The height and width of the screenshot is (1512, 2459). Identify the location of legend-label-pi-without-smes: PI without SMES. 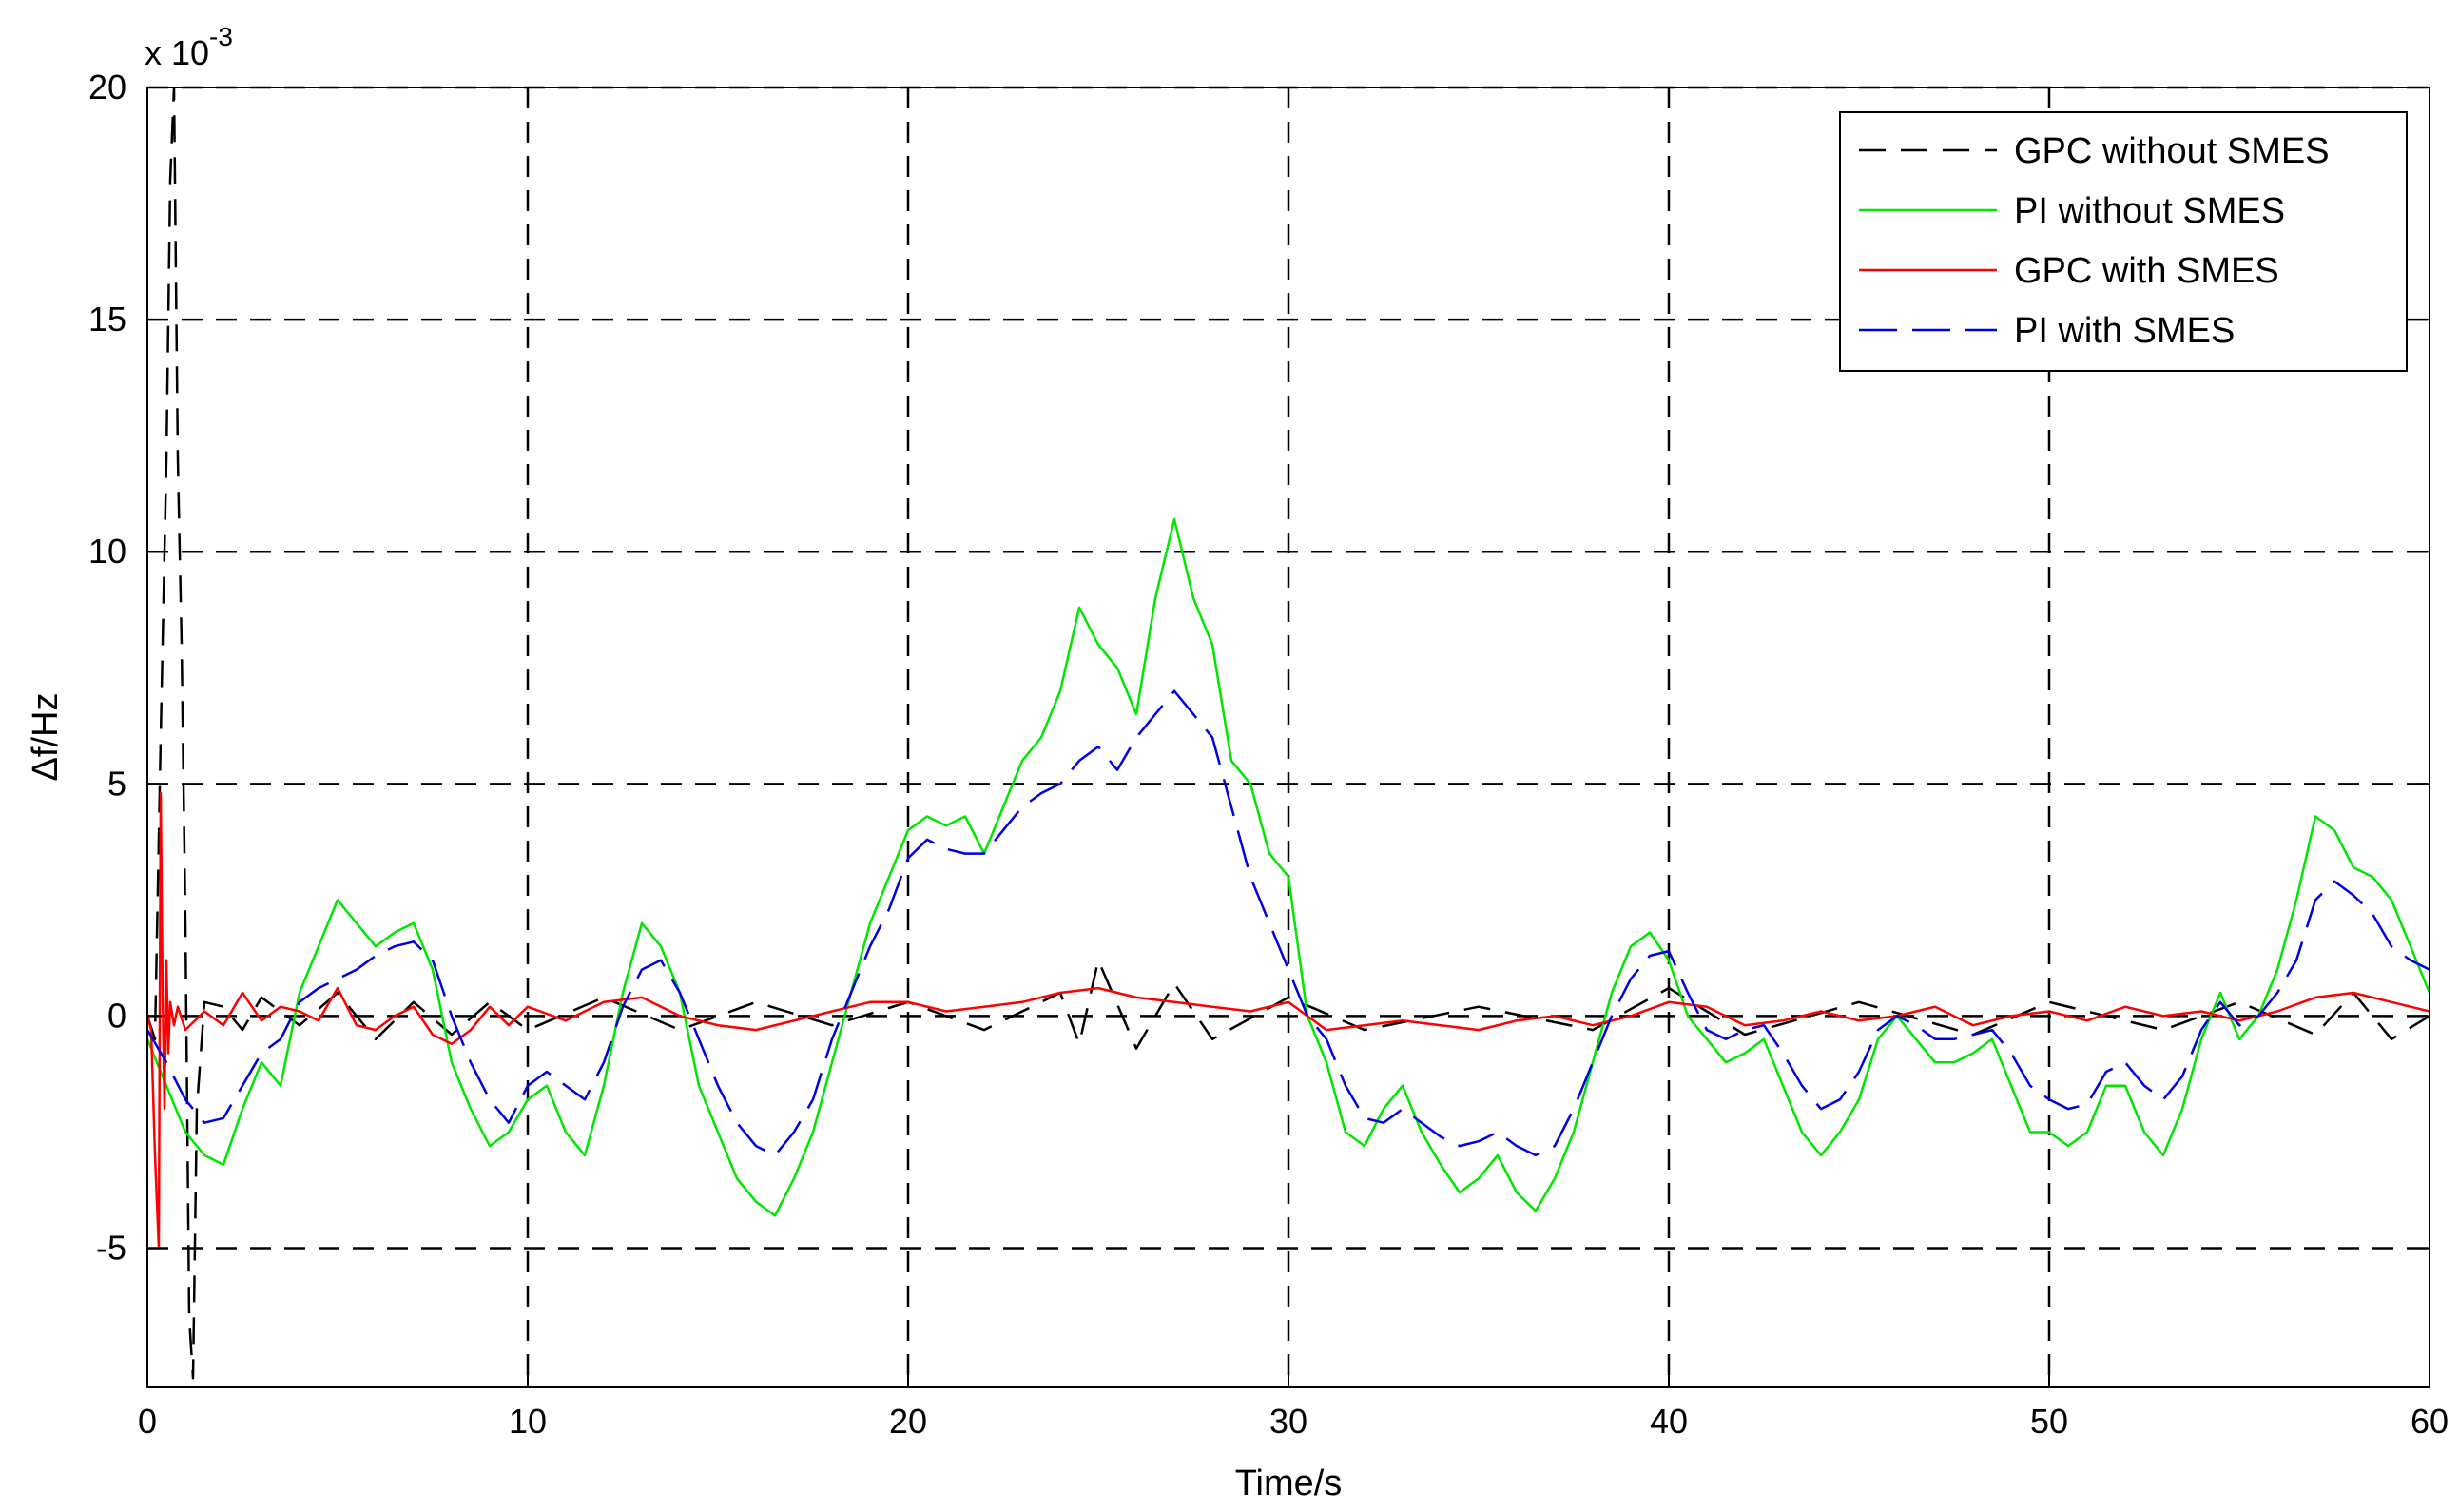
(2149, 211).